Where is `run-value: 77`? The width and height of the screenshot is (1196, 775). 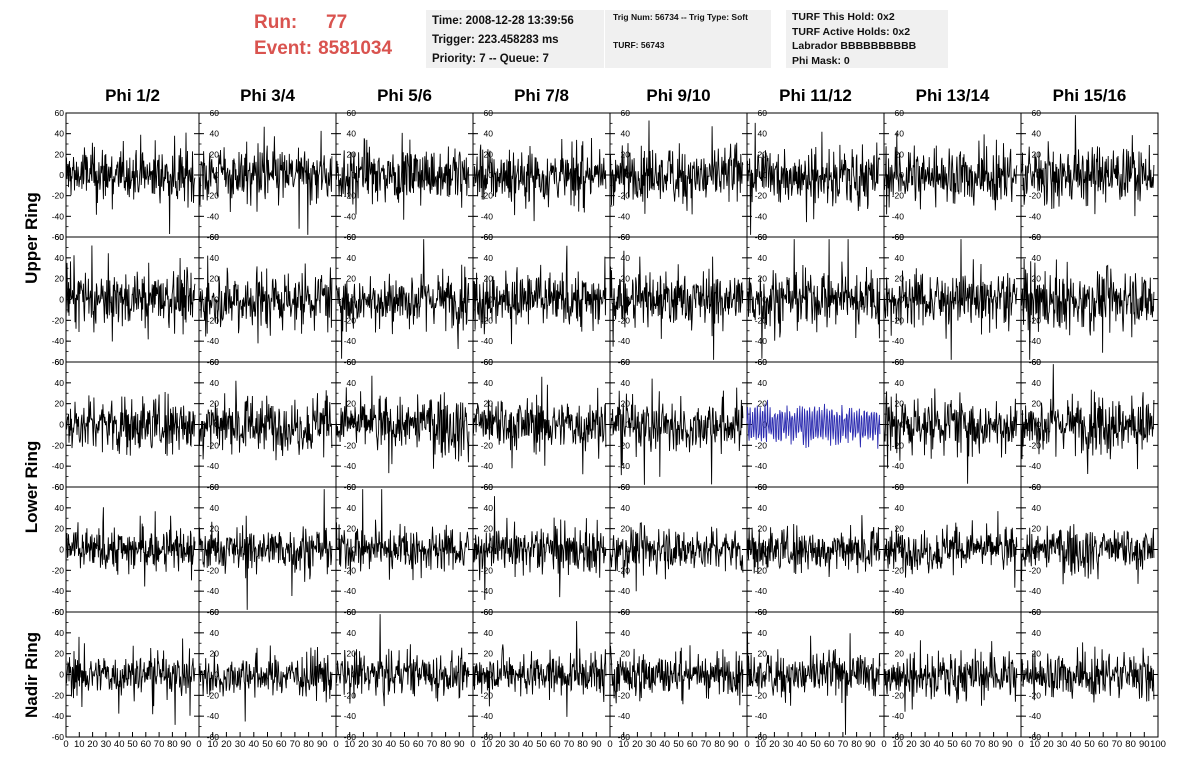 run-value: 77 is located at coordinates (337, 22).